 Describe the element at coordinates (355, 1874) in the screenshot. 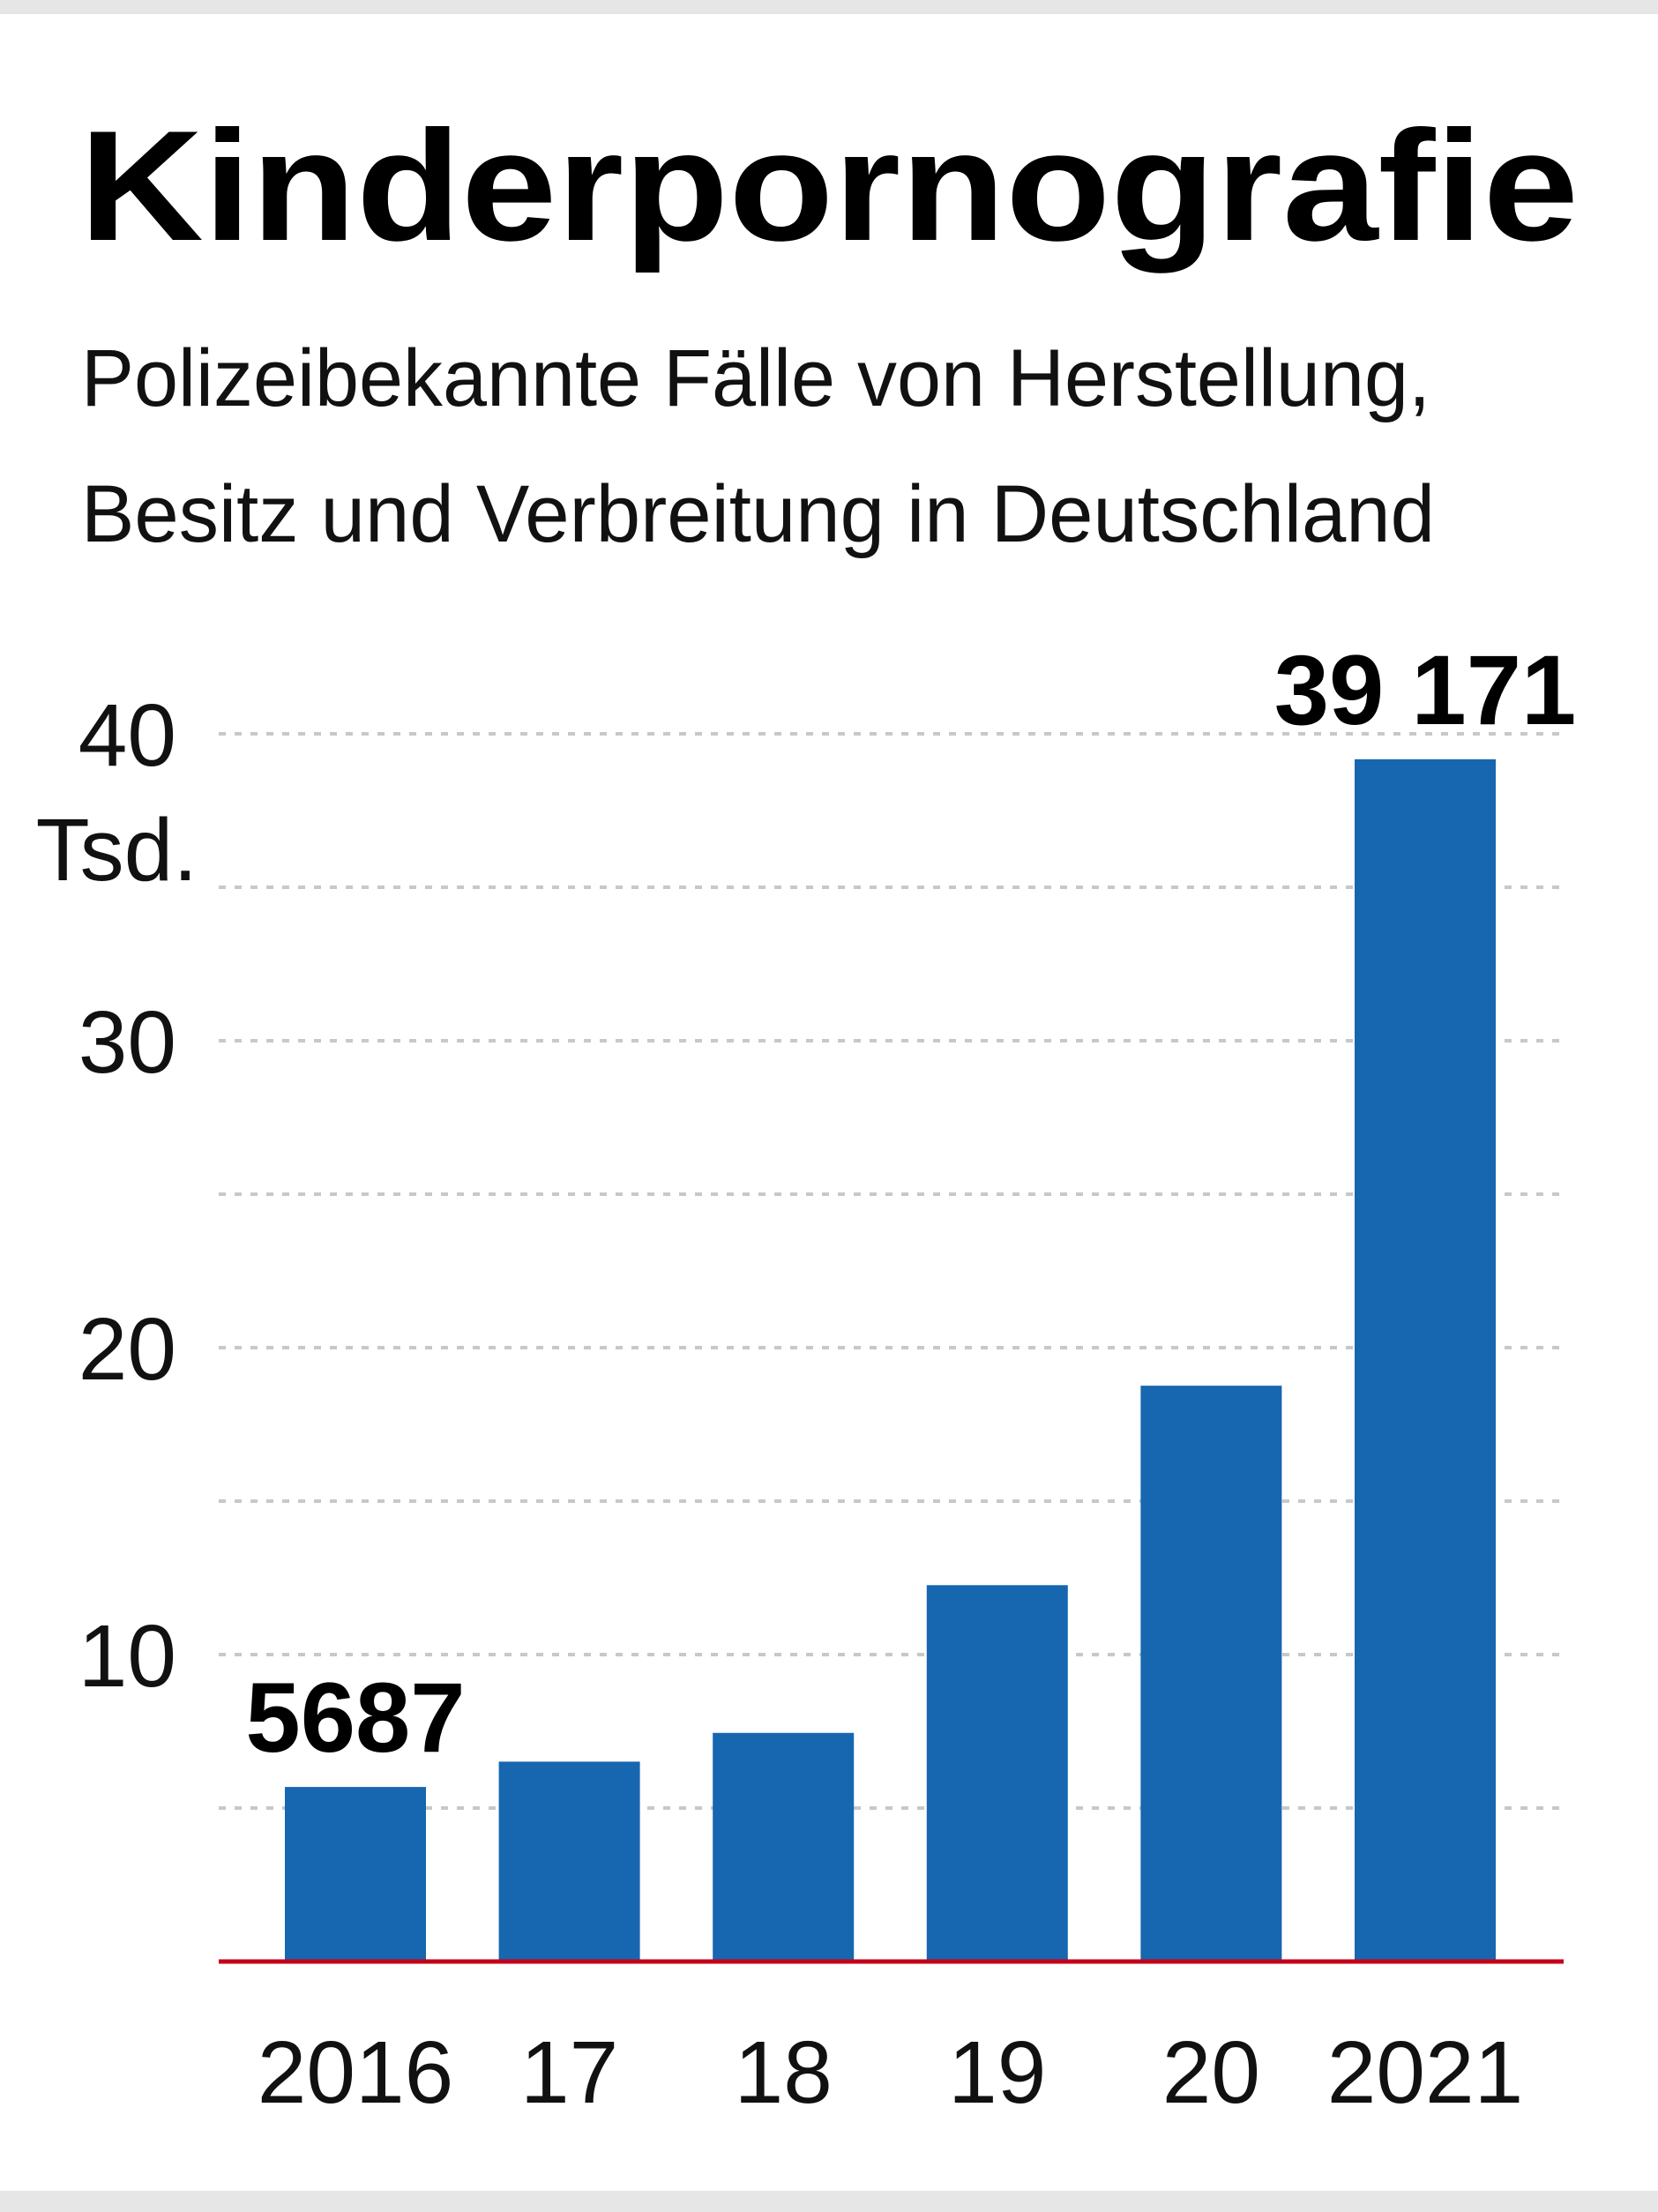

I see `bar-2016` at that location.